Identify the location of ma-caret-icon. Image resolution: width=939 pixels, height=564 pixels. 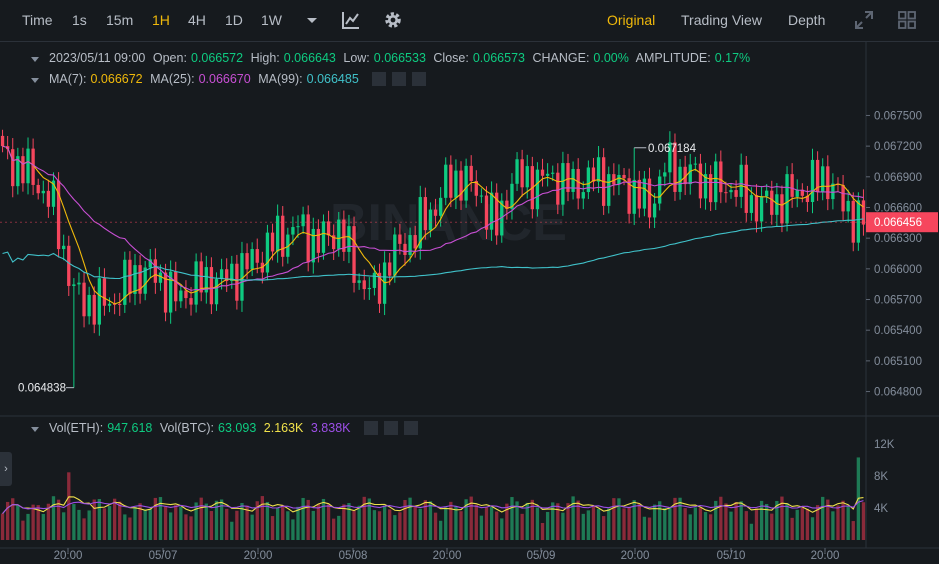
(35, 80).